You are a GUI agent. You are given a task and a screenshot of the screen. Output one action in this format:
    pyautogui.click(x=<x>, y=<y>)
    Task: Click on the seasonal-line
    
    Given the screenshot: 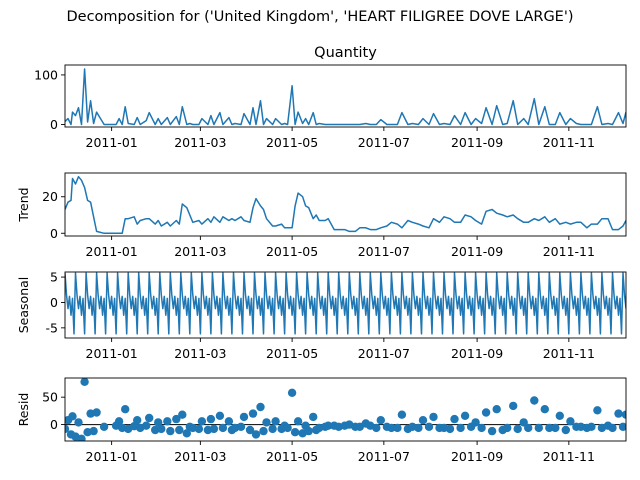 What is the action you would take?
    pyautogui.click(x=345, y=303)
    